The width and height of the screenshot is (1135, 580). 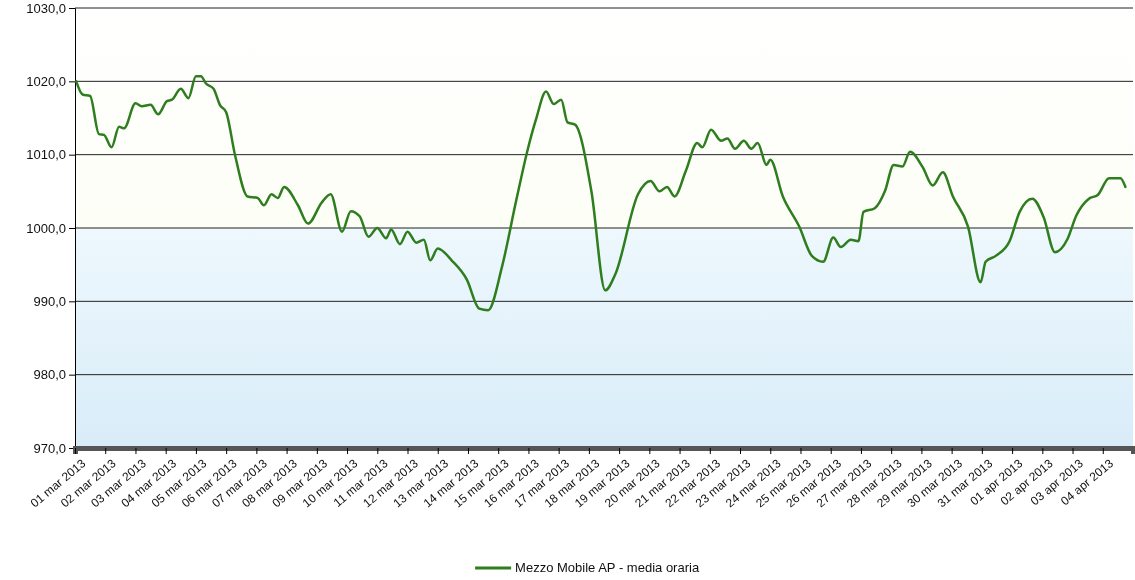 What do you see at coordinates (46, 155) in the screenshot?
I see `y-tick-label: 1010,0` at bounding box center [46, 155].